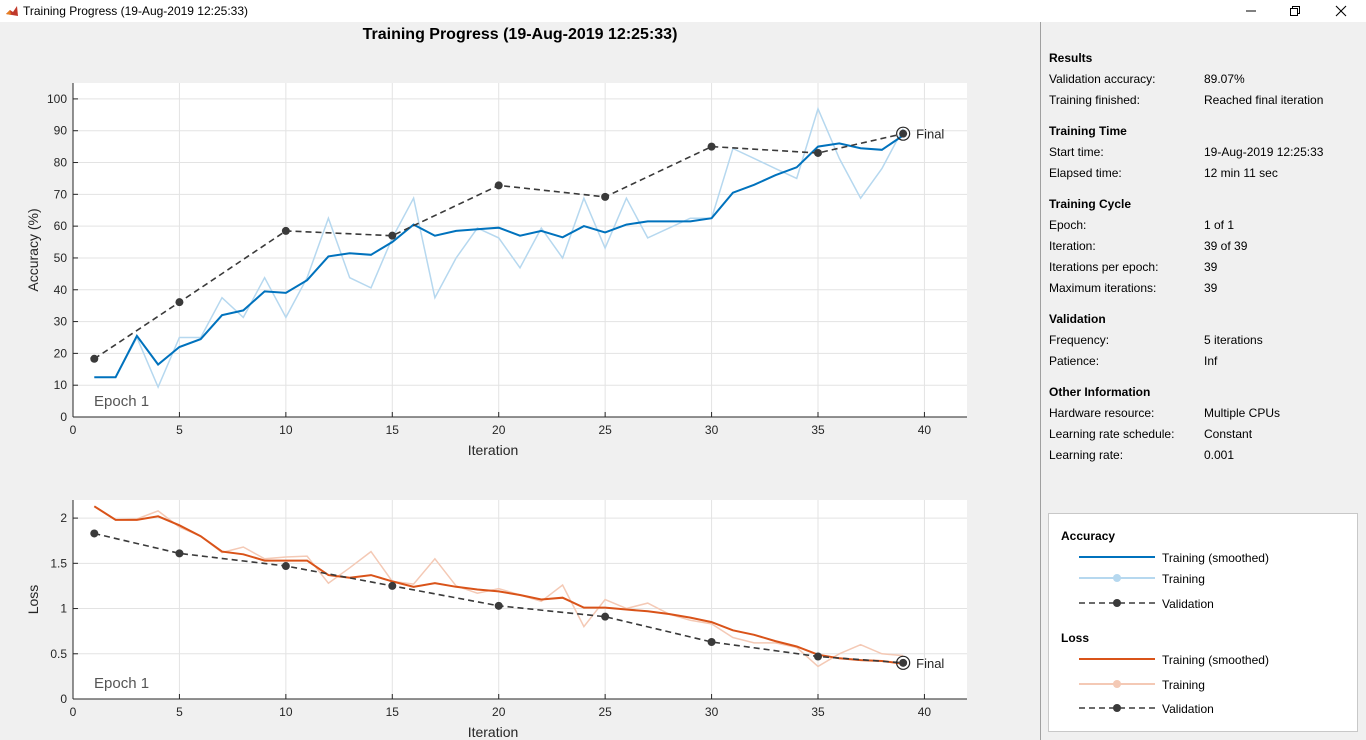 The image size is (1366, 740). What do you see at coordinates (1211, 267) in the screenshot?
I see `iterations-per-epoch-value: 39` at bounding box center [1211, 267].